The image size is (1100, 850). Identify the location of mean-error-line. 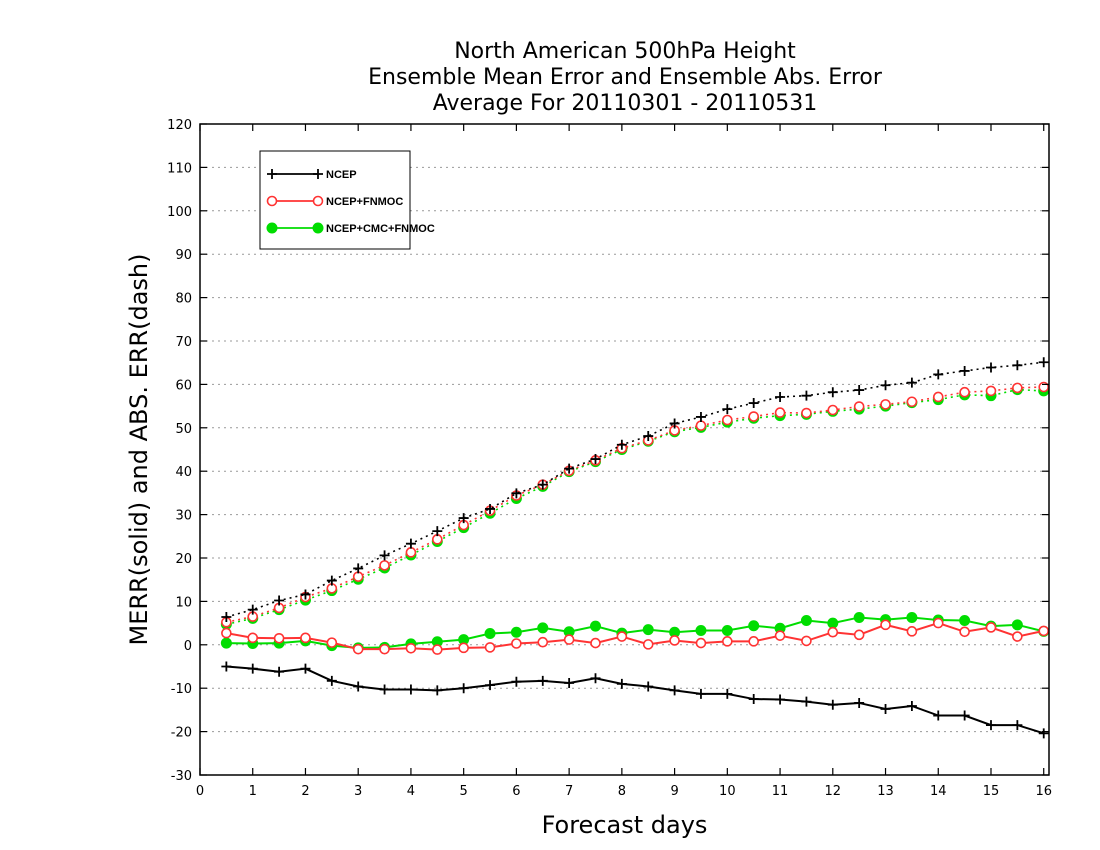
(635, 700).